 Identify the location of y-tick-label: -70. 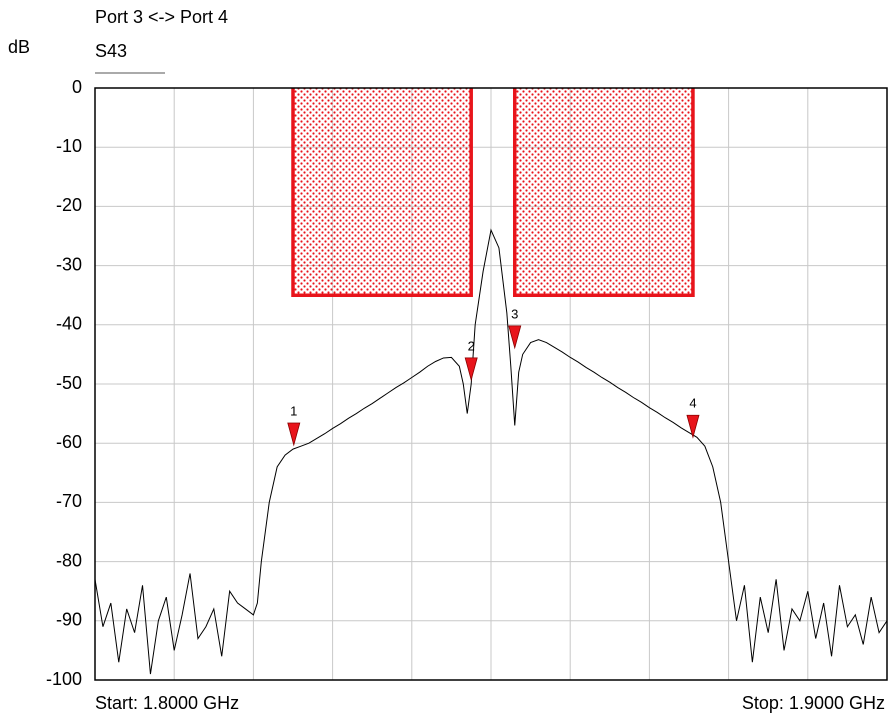
(69, 501).